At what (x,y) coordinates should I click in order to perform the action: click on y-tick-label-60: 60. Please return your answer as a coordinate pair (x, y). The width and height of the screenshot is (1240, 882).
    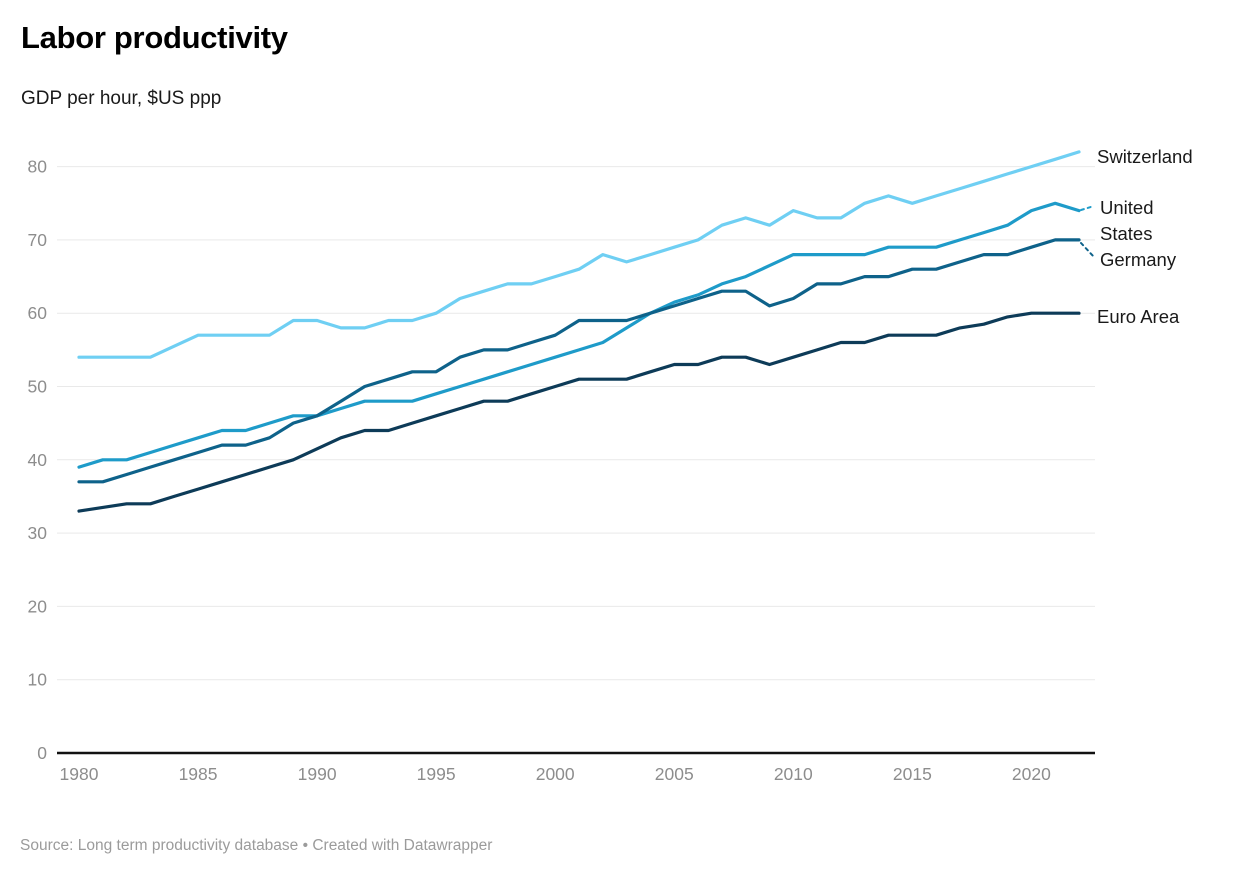
    Looking at the image, I should click on (38, 313).